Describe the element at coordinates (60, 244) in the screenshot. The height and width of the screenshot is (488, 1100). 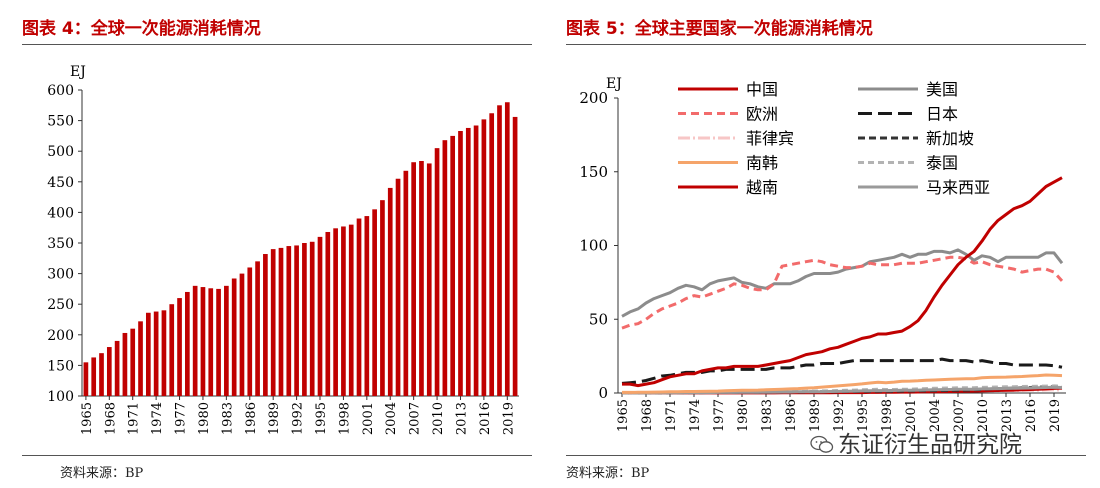
I see `y-tick-label: 350` at that location.